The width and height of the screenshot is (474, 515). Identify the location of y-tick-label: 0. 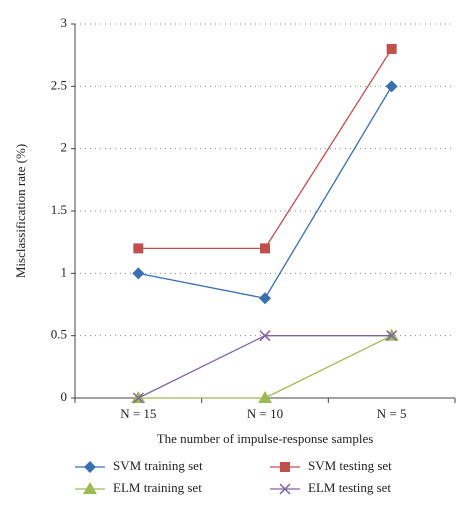
(64, 396).